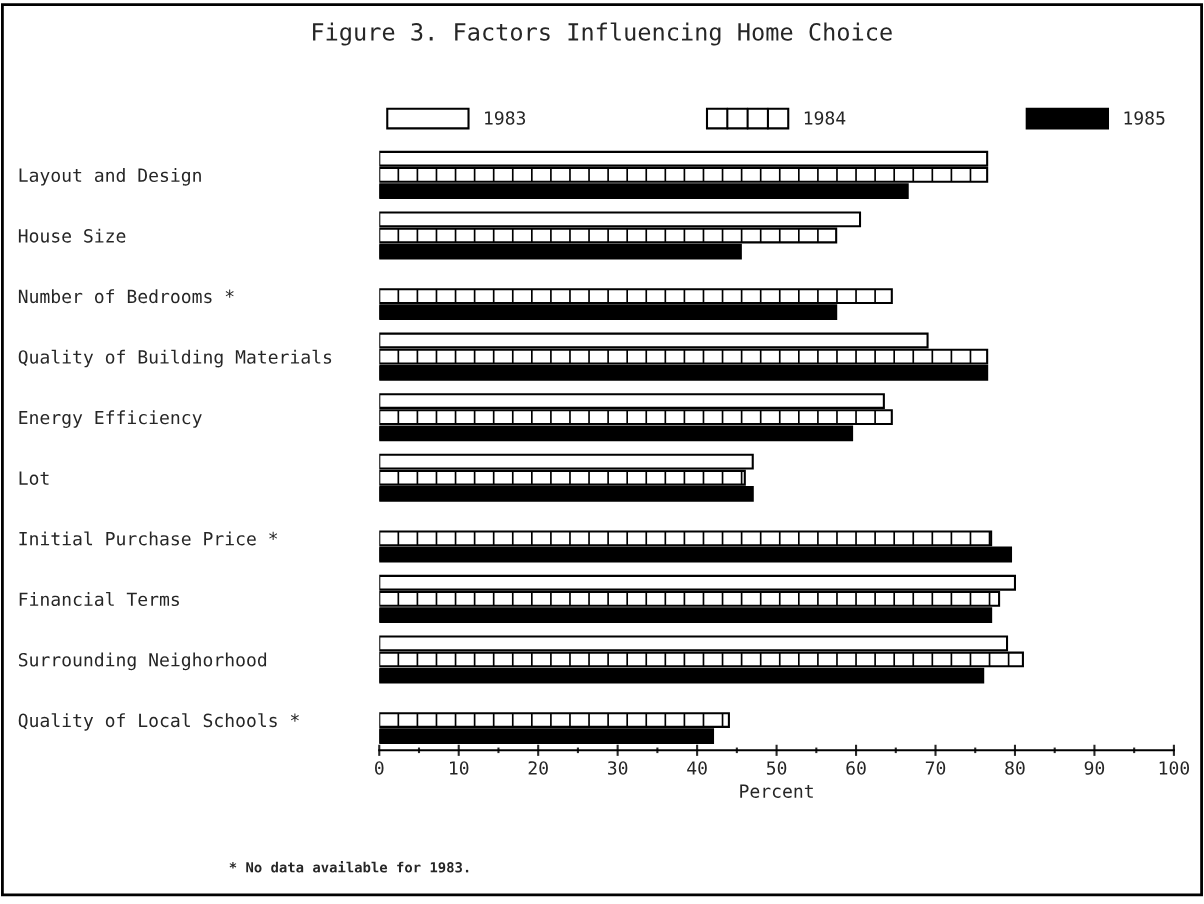 Image resolution: width=1204 pixels, height=904 pixels. Describe the element at coordinates (72, 235) in the screenshot. I see `y-tick-label: House Size` at that location.